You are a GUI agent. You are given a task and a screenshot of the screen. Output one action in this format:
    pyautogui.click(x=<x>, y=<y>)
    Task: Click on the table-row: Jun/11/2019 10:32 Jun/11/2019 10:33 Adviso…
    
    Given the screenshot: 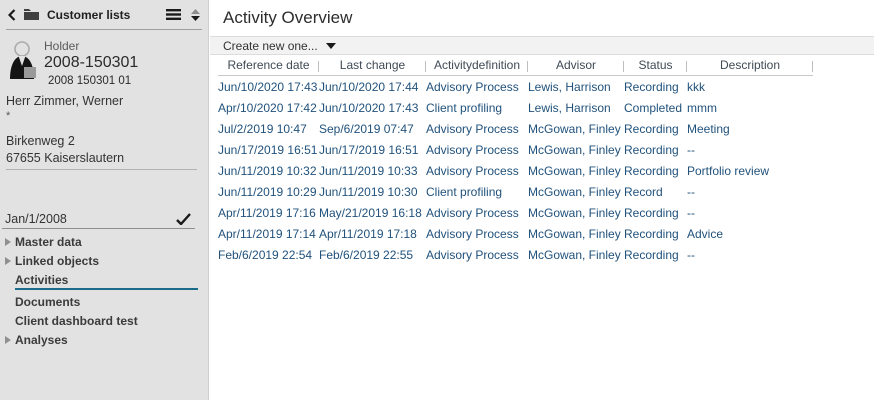 What is the action you would take?
    pyautogui.click(x=515, y=170)
    